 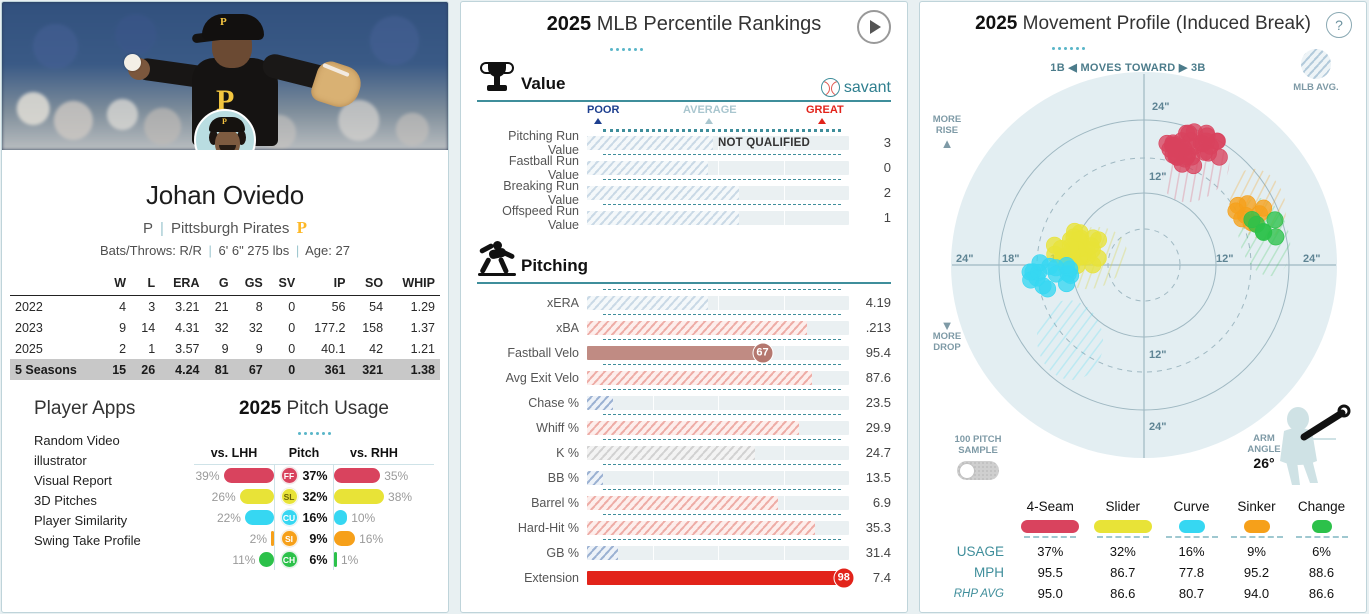 What do you see at coordinates (234, 453) in the screenshot?
I see `col-vs-lhh: vs. LHH` at bounding box center [234, 453].